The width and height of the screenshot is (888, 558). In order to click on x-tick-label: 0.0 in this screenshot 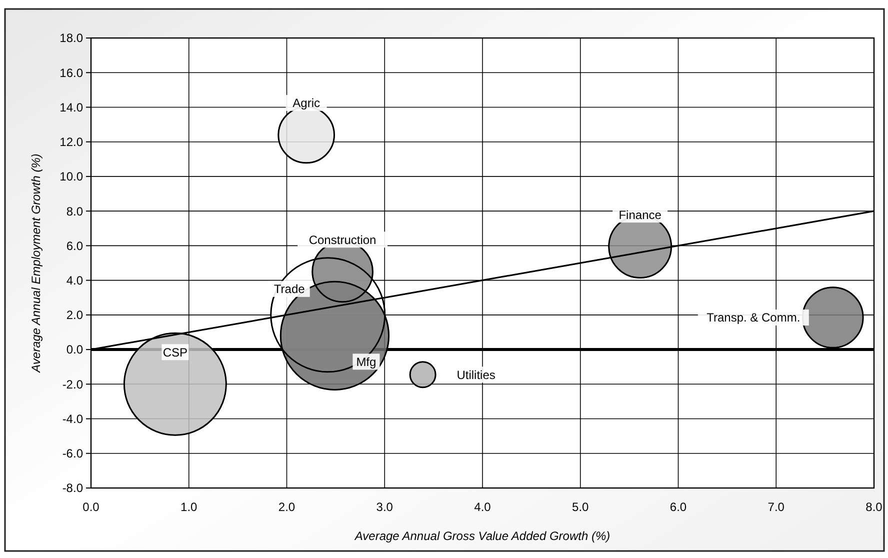, I will do `click(91, 507)`.